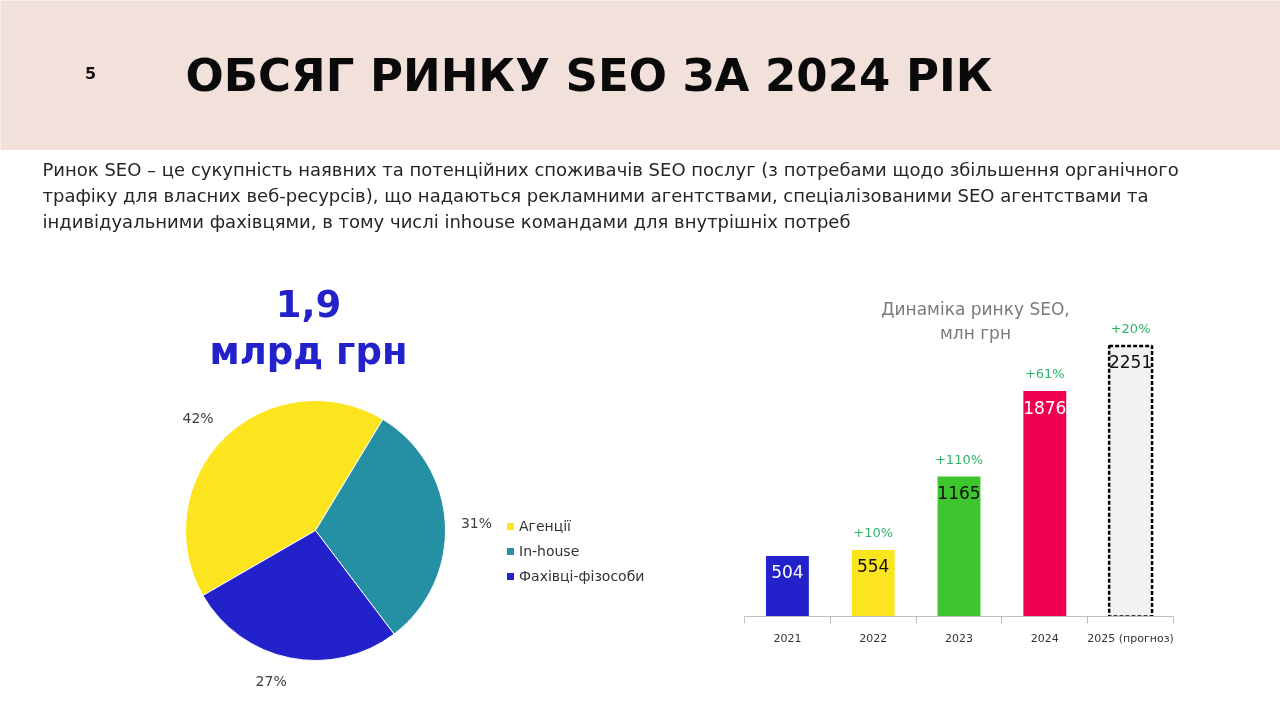 This screenshot has width=1280, height=720. I want to click on text: 5, so click(90, 73).